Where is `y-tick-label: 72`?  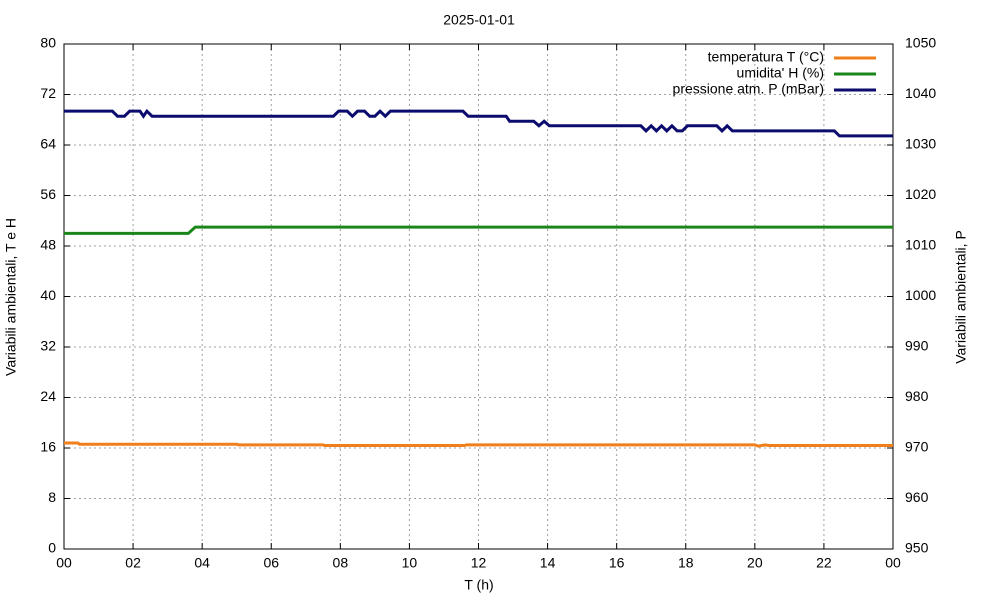 y-tick-label: 72 is located at coordinates (48, 93).